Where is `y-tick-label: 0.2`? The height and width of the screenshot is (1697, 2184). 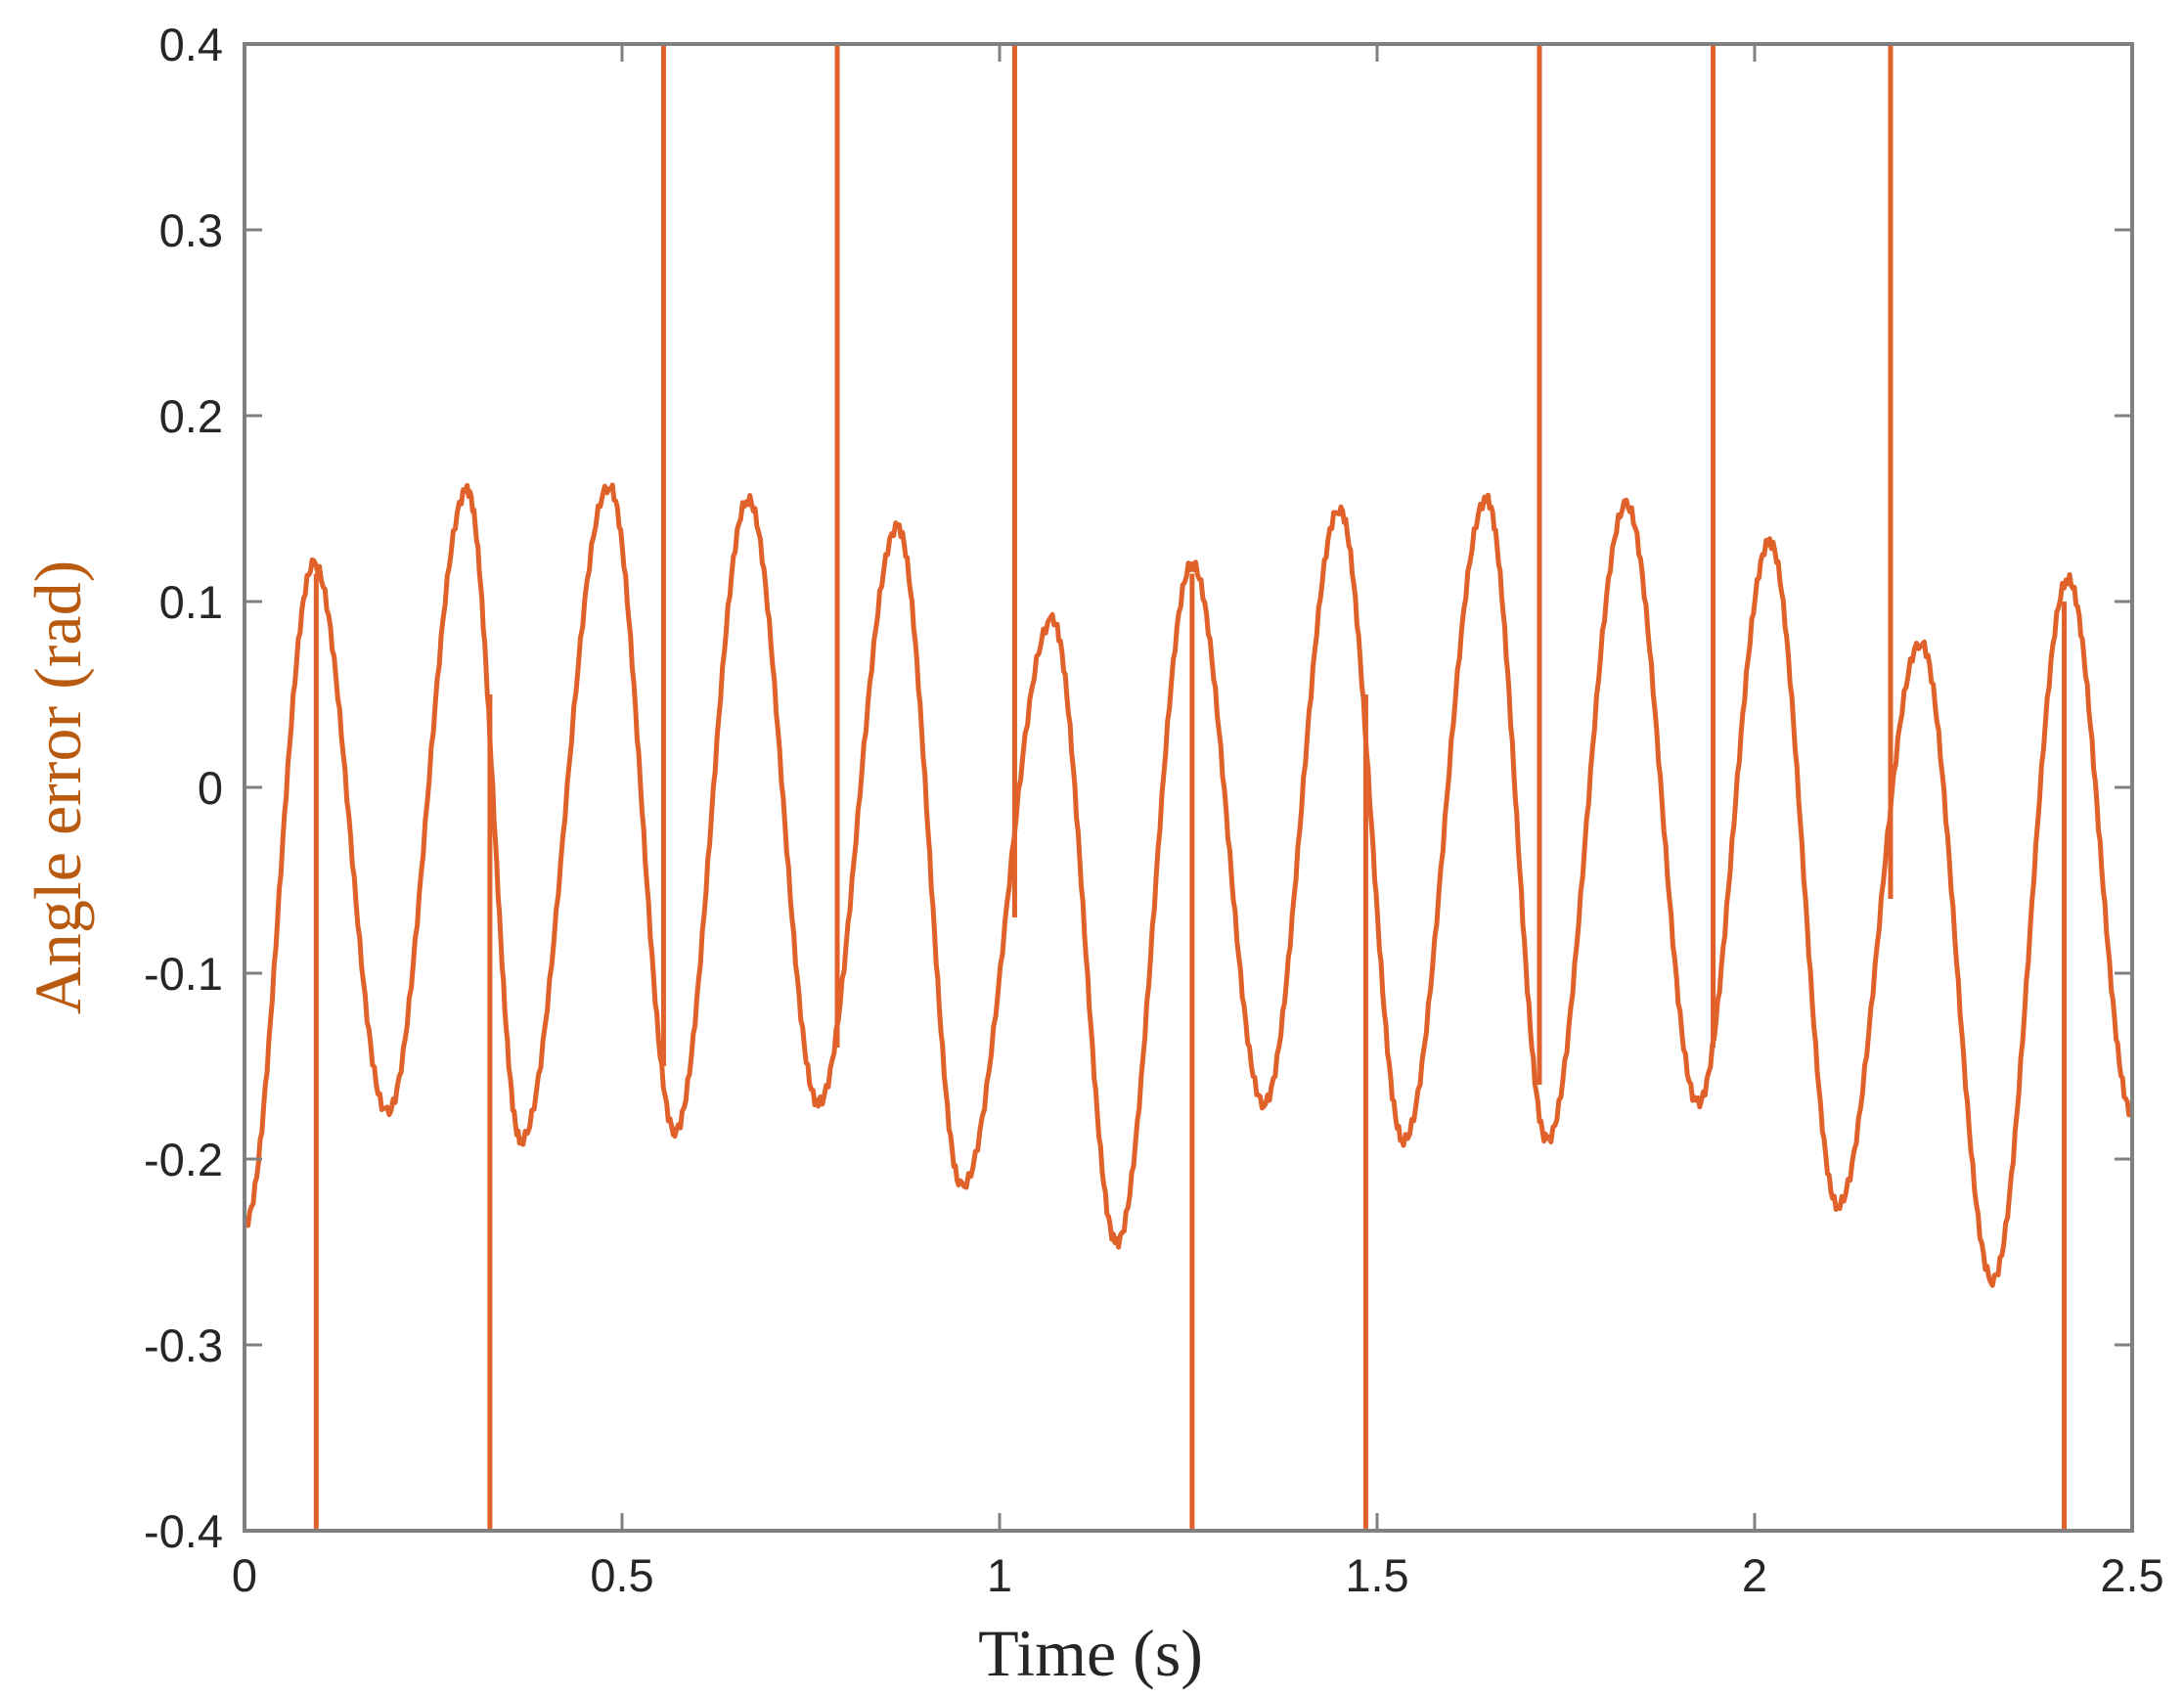 y-tick-label: 0.2 is located at coordinates (191, 416).